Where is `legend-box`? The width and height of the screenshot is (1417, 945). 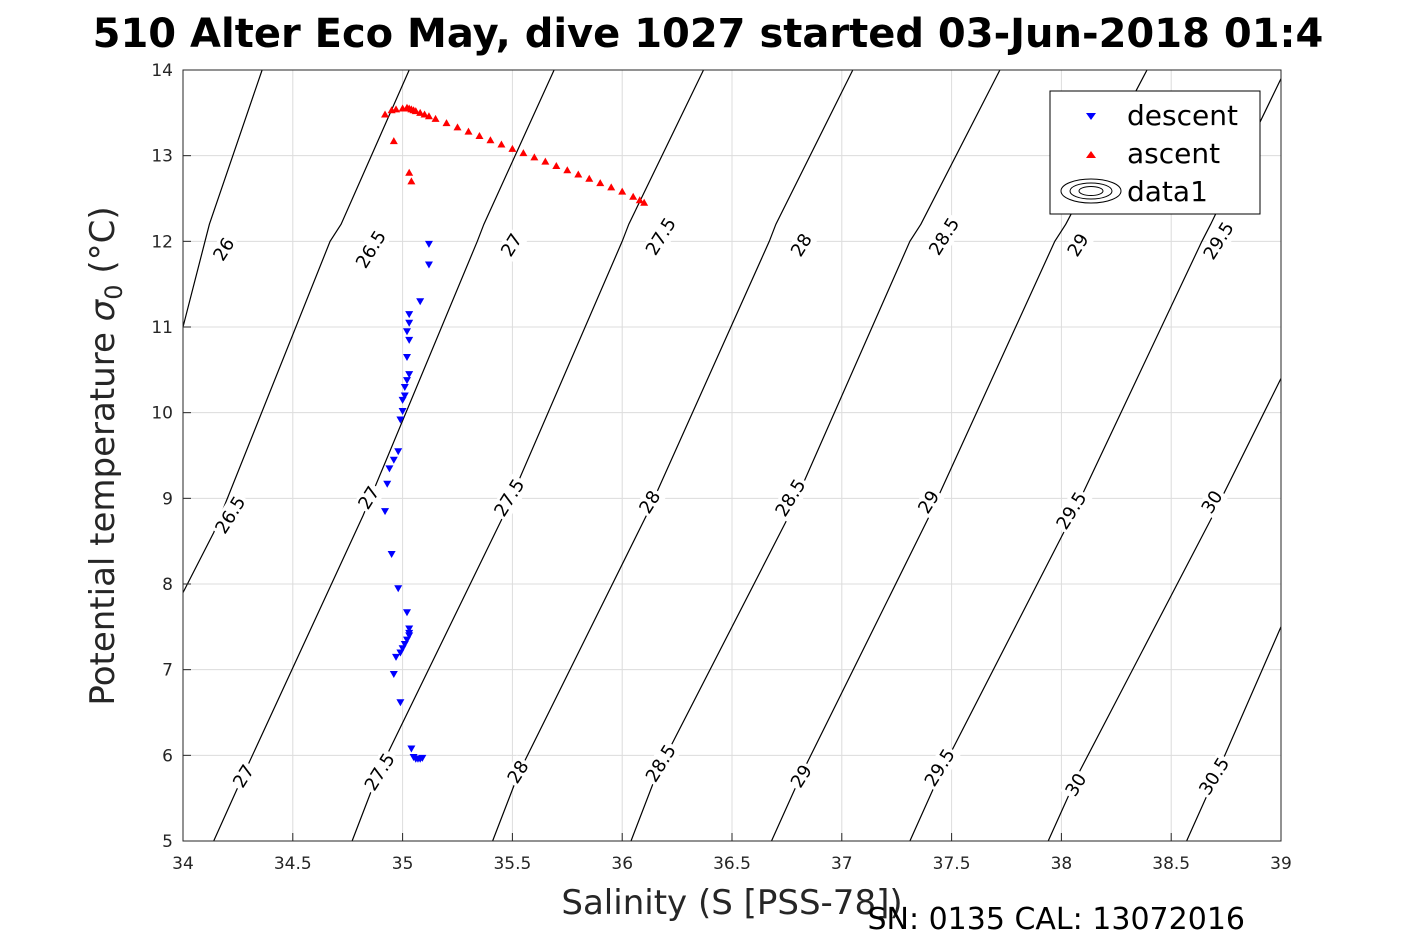
legend-box is located at coordinates (1155, 152).